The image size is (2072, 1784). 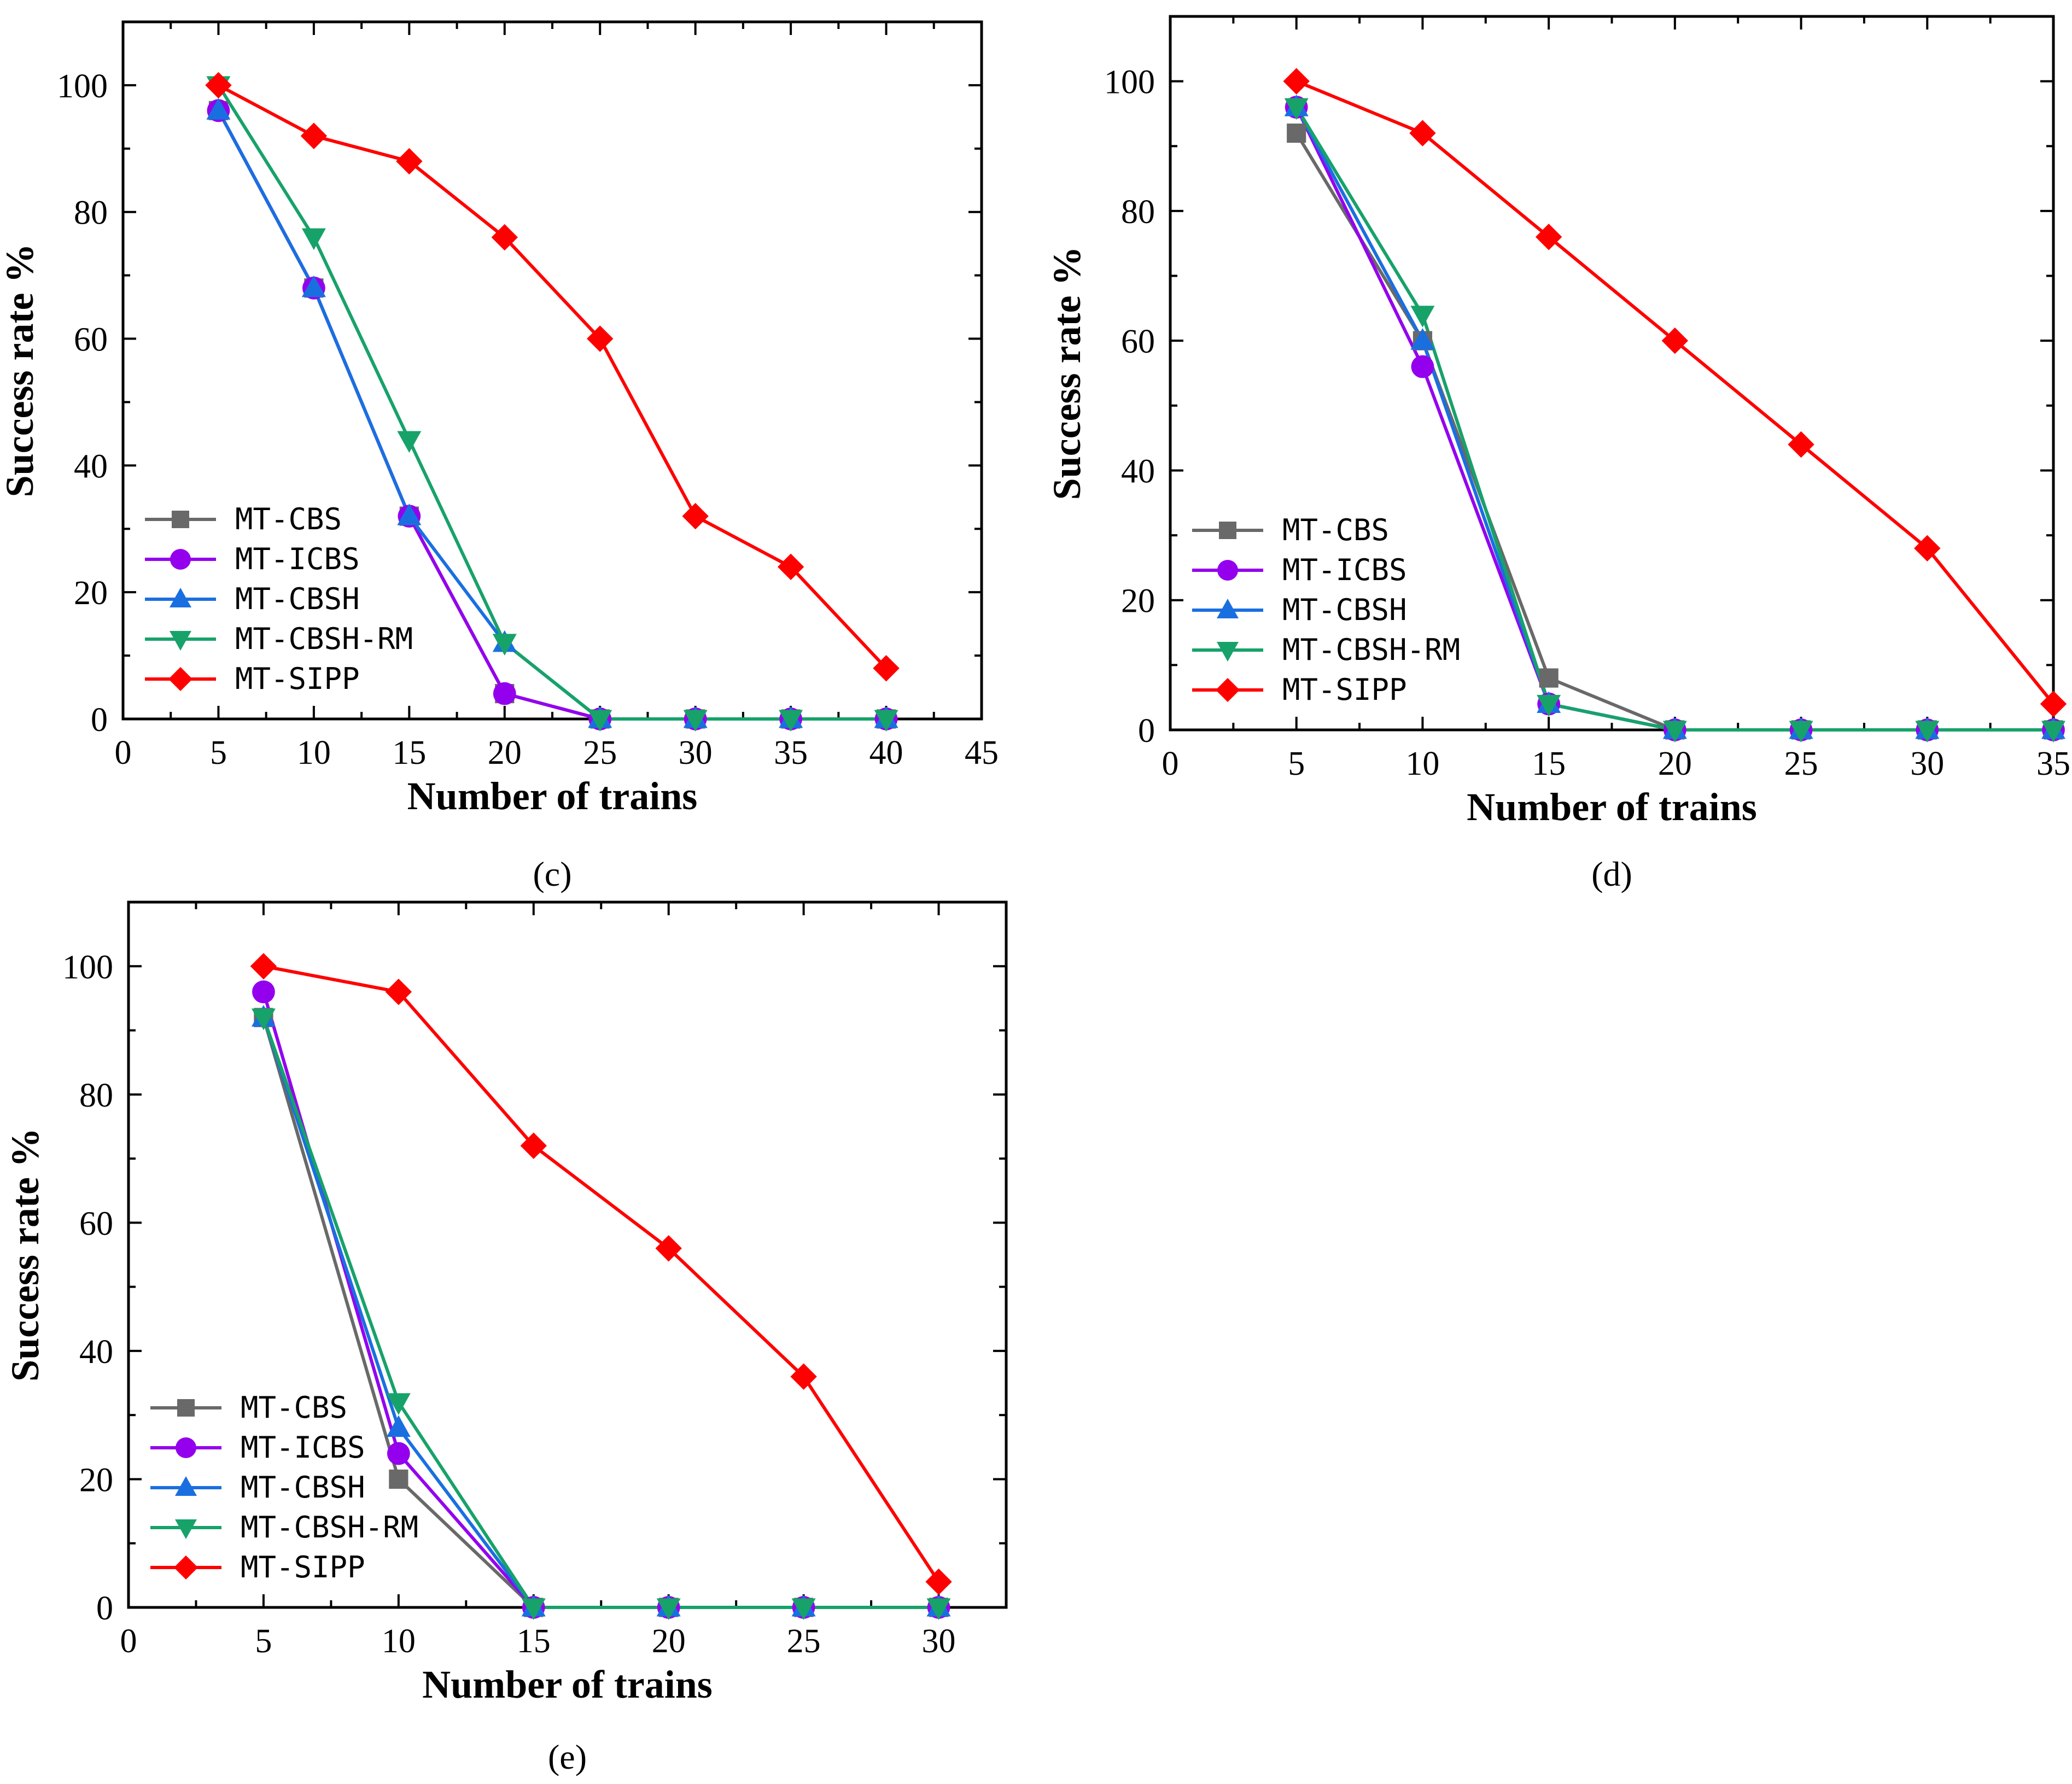 I want to click on x-tick-label: 25, so click(x=600, y=752).